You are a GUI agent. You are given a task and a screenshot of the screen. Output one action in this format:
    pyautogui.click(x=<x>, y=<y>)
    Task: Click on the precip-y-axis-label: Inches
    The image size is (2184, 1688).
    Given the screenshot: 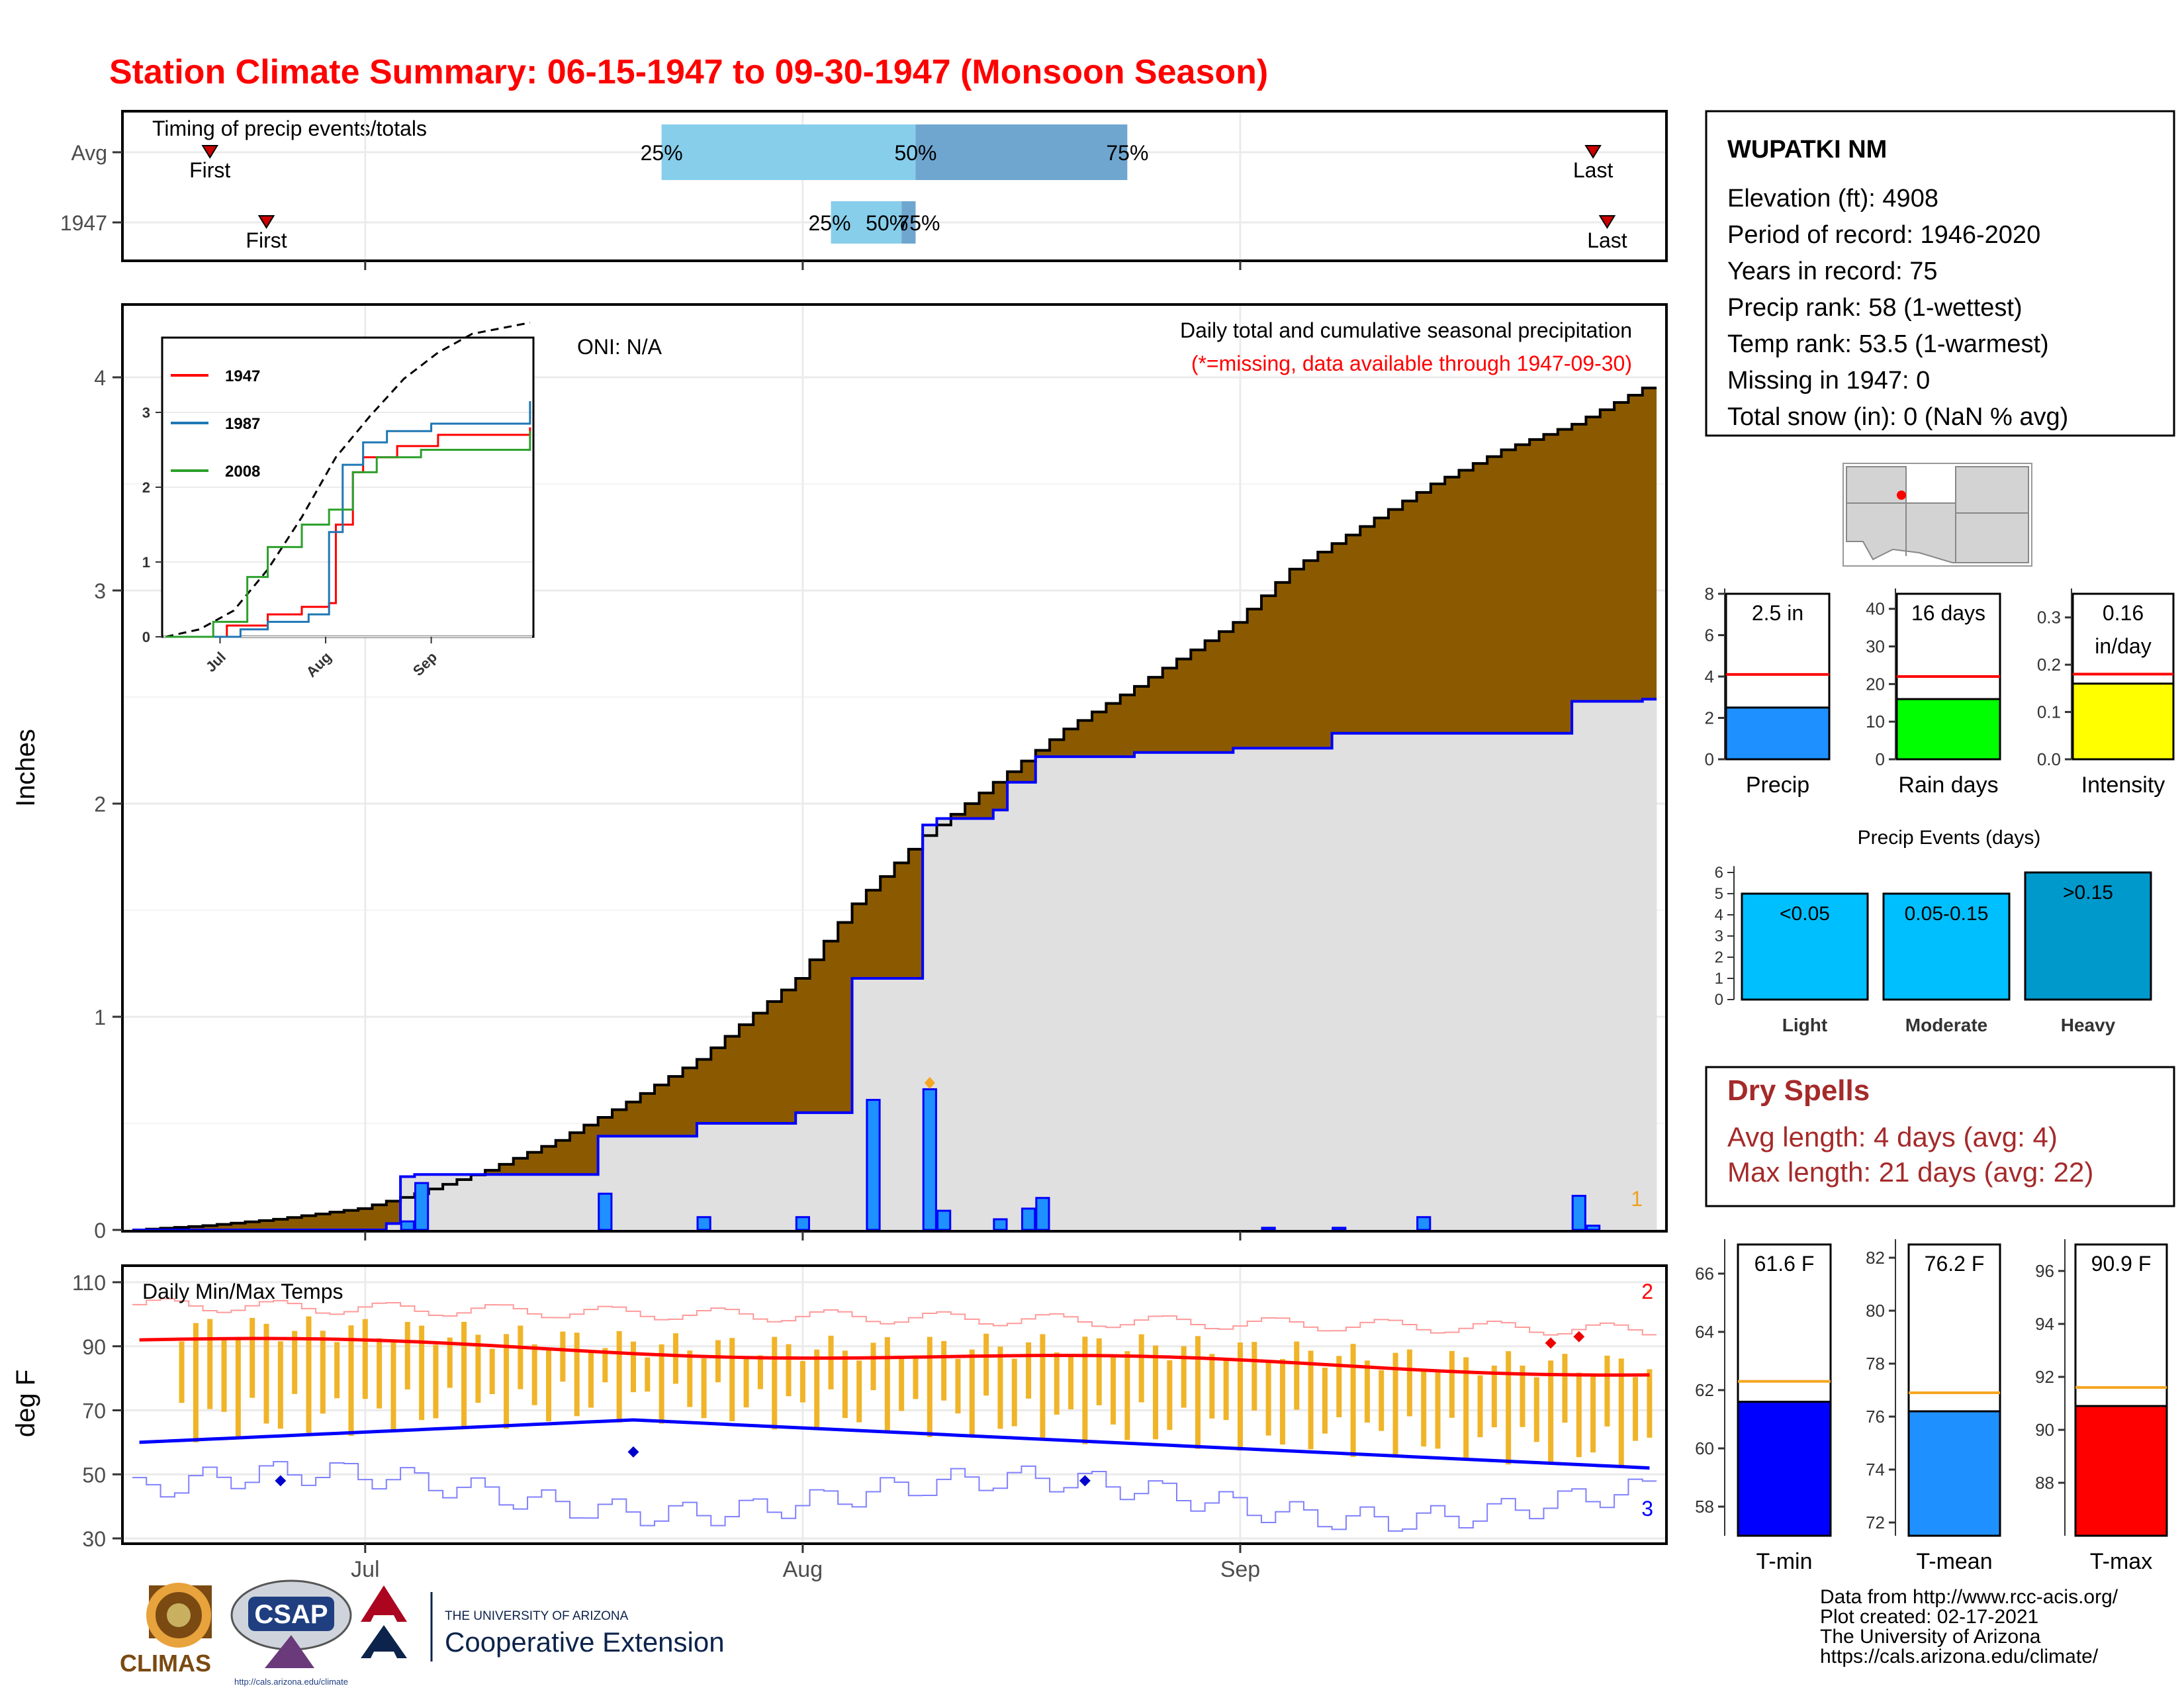 What is the action you would take?
    pyautogui.click(x=26, y=768)
    